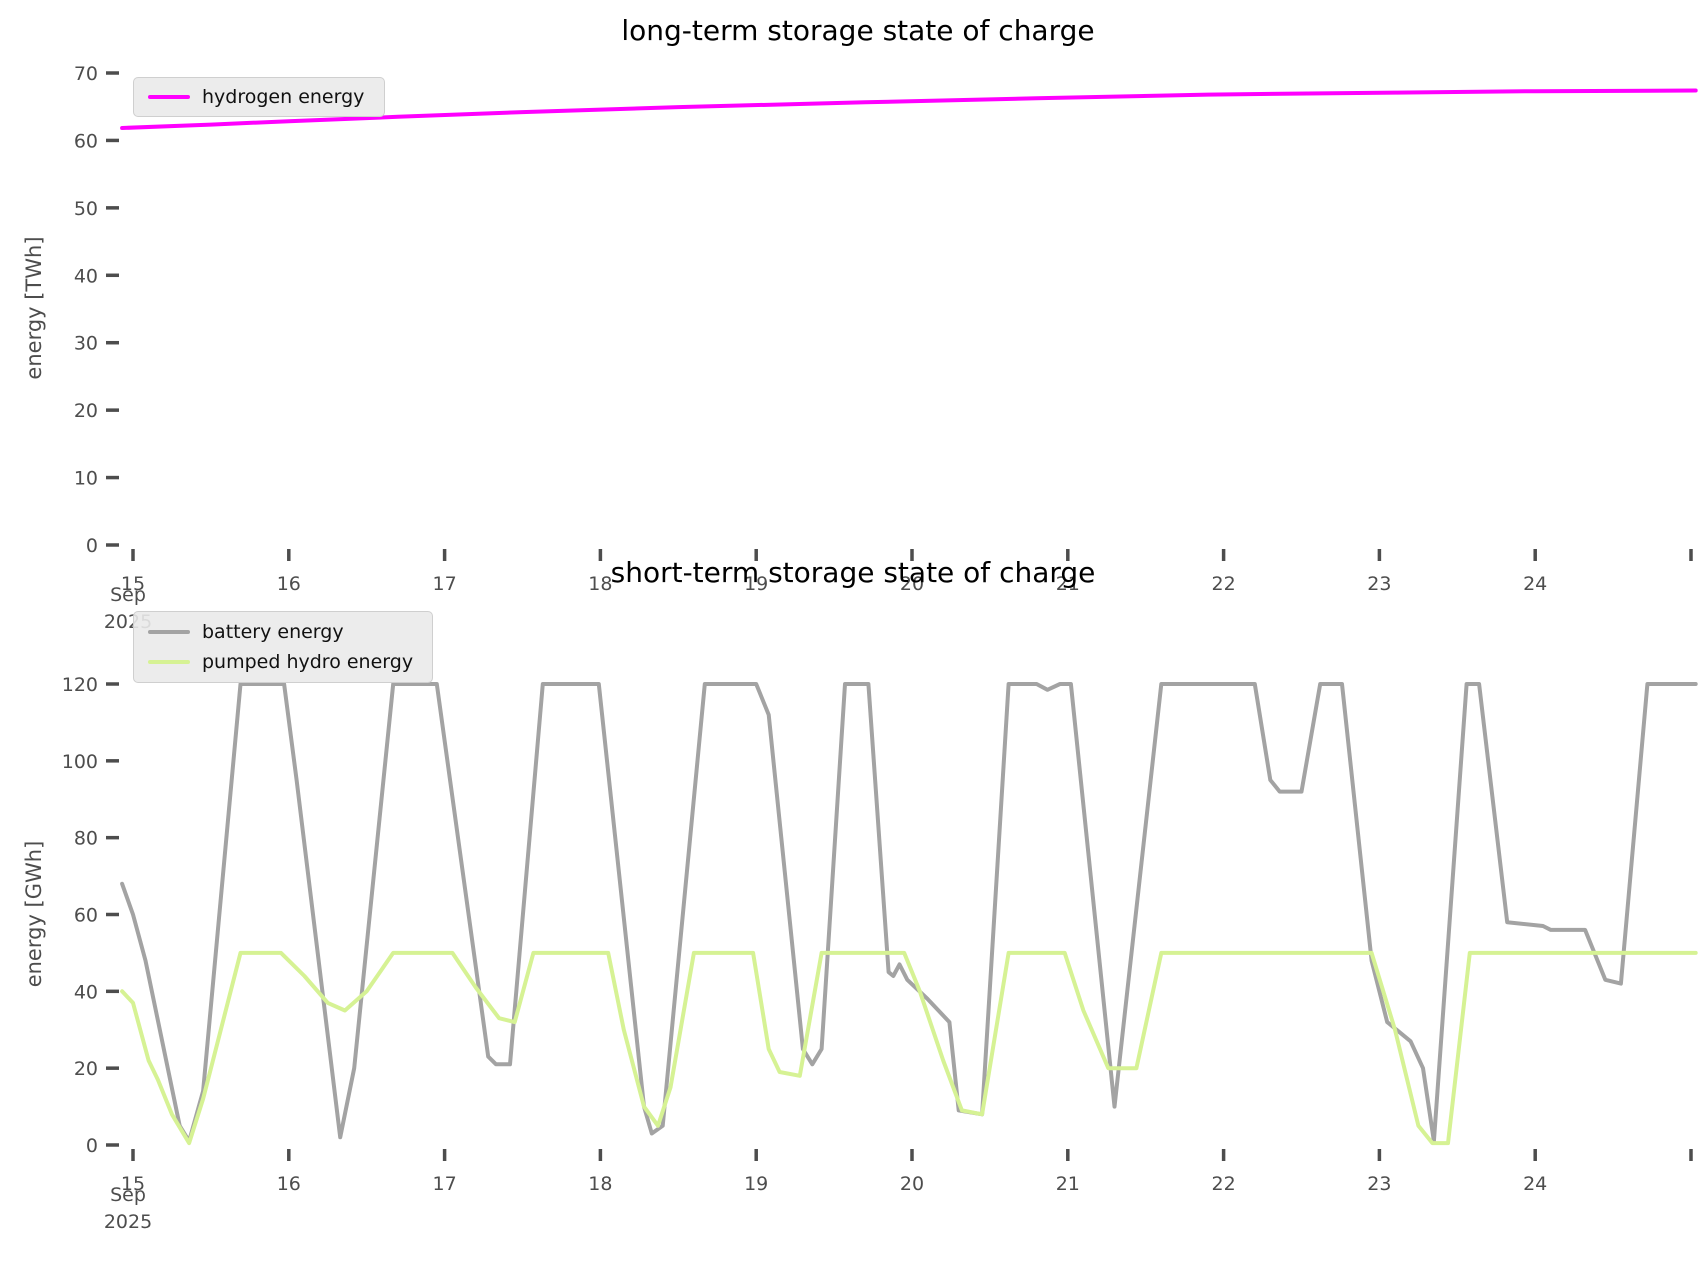 This screenshot has width=1706, height=1277. I want to click on short-term-y-axis-label: energy [GWh], so click(34, 914).